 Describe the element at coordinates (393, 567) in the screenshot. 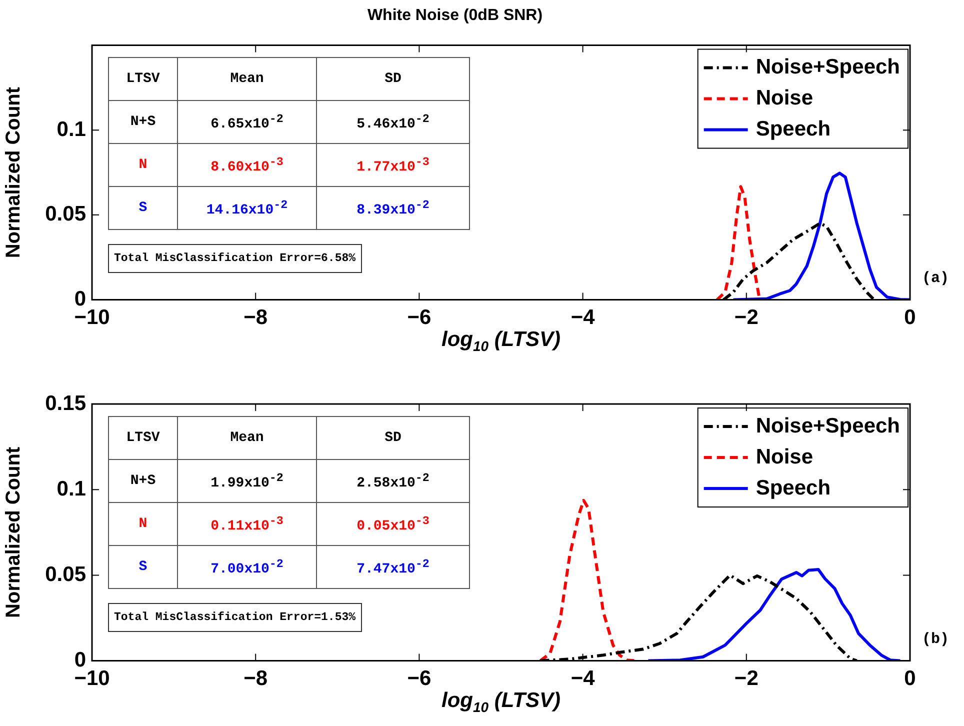

I see `annotation: 7.47x10$^{-2}$` at that location.